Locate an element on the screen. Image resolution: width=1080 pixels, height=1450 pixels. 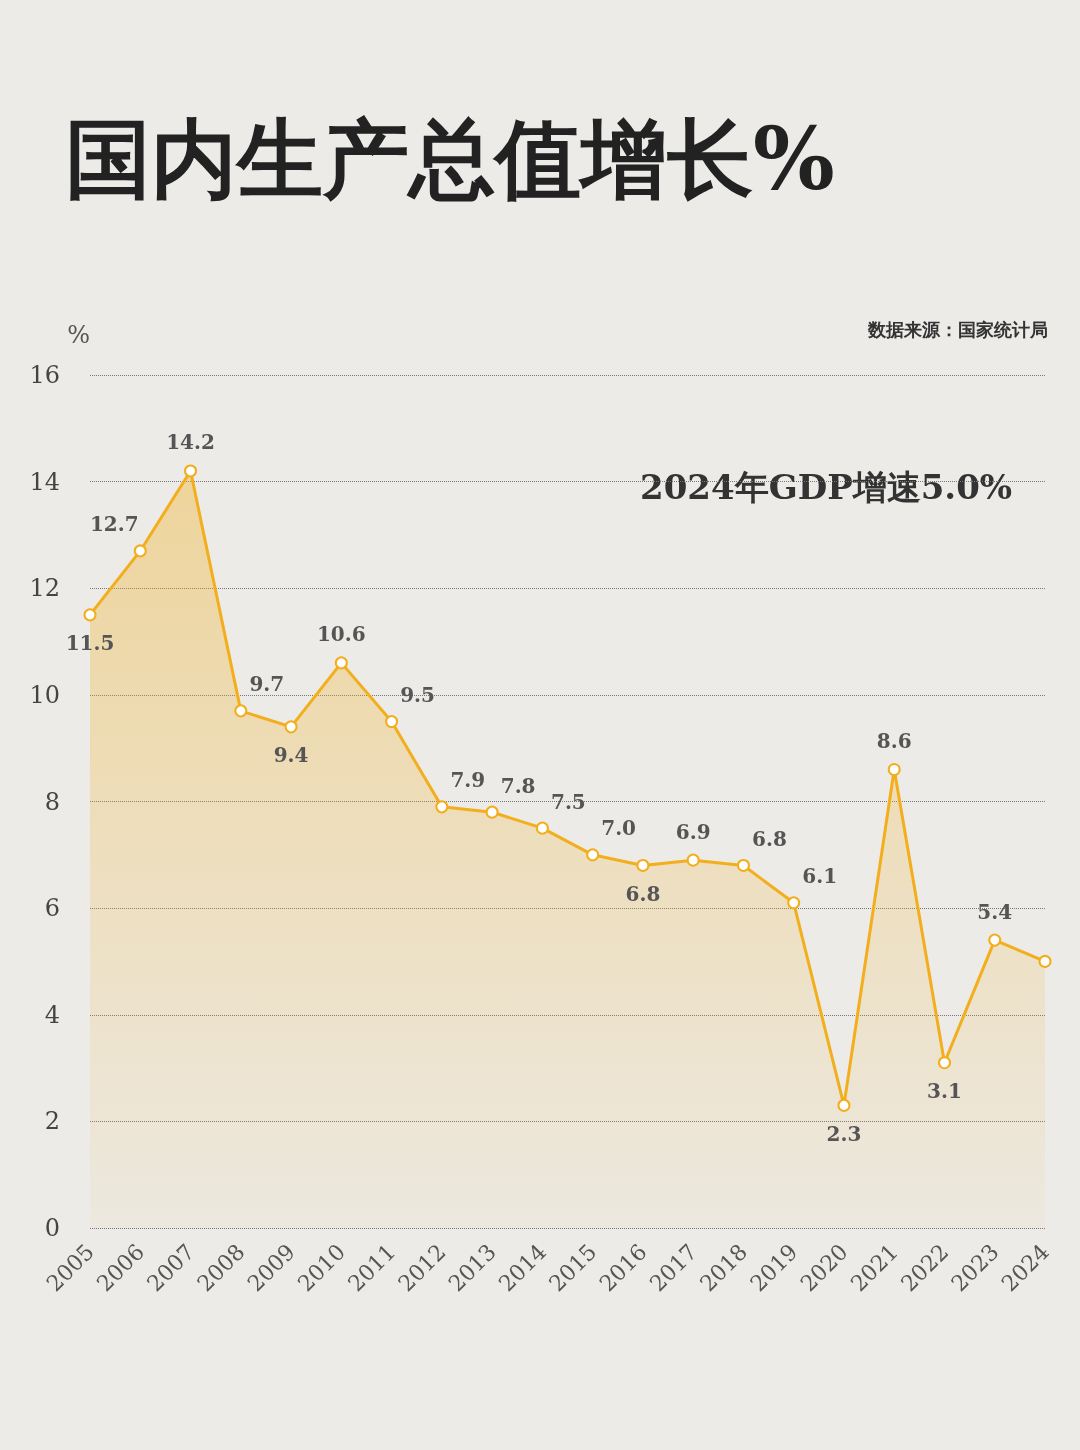
data-label: 9.4 is located at coordinates (291, 755).